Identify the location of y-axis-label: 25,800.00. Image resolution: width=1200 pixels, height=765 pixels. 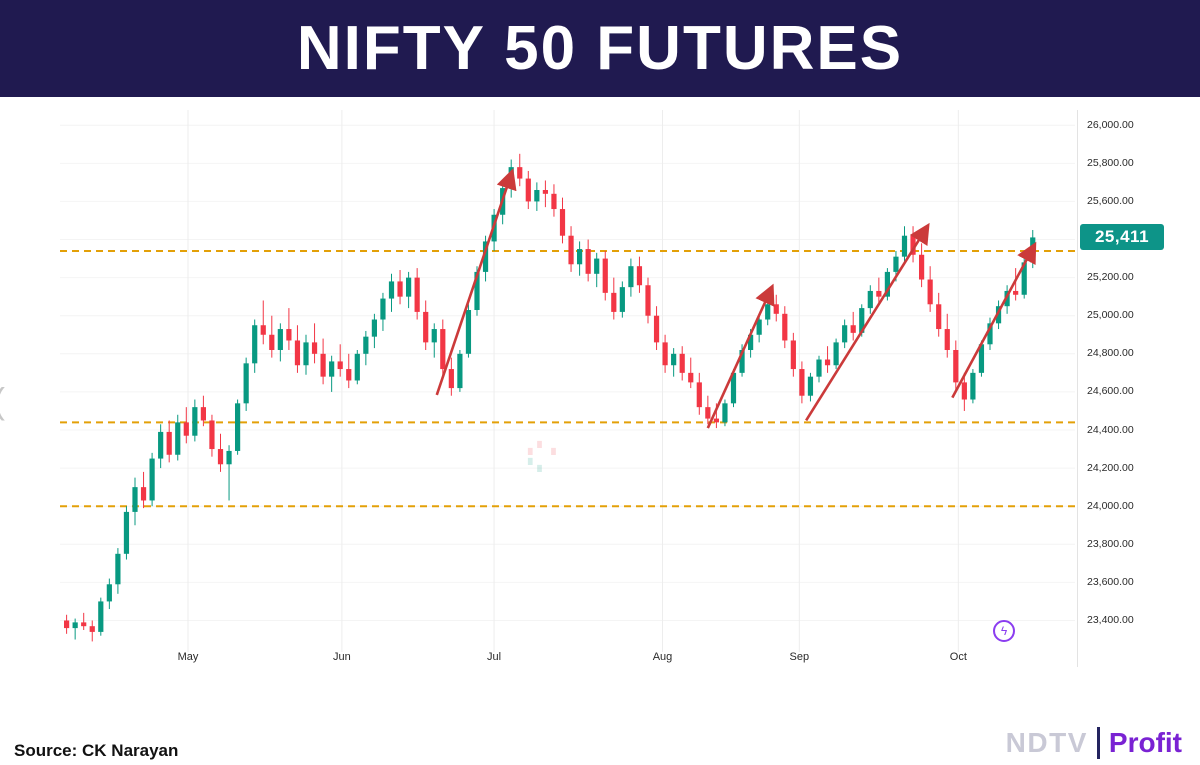
(1110, 162).